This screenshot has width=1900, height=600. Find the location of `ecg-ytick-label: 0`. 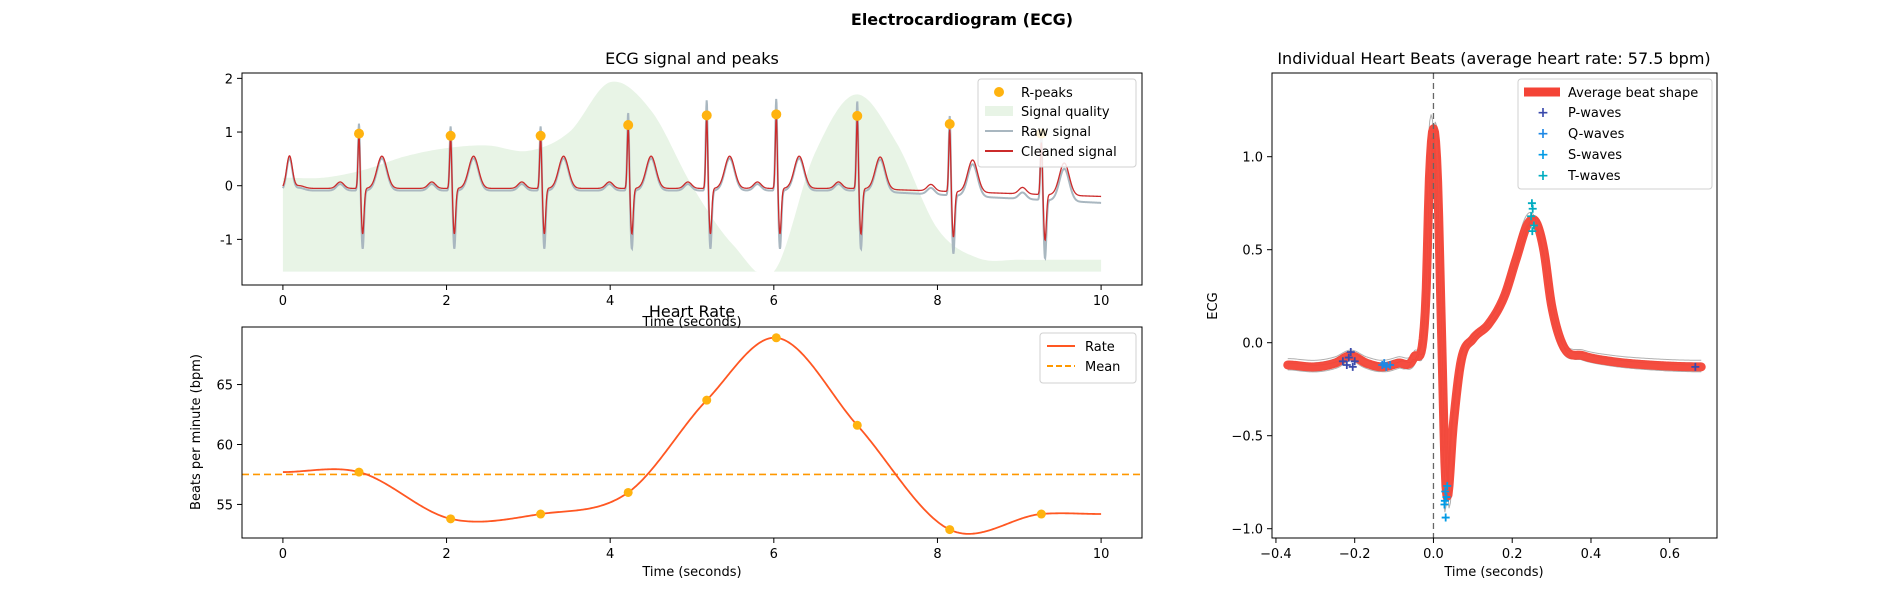

ecg-ytick-label: 0 is located at coordinates (229, 187).